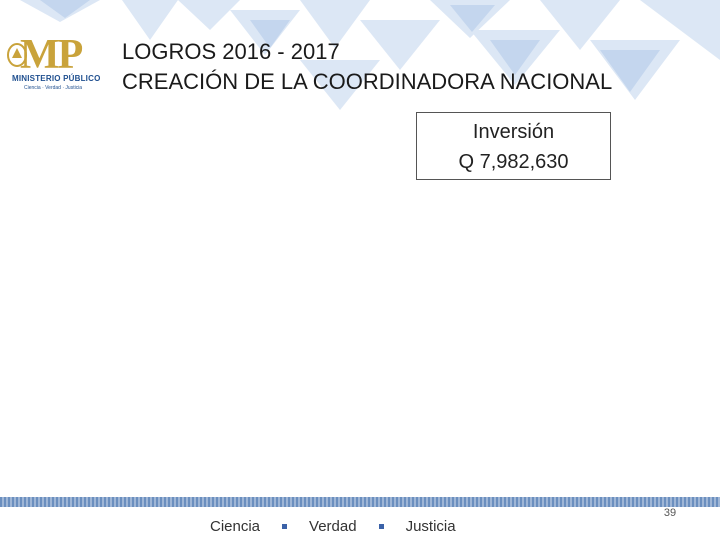 Image resolution: width=720 pixels, height=540 pixels. I want to click on title-line-1: LOGROS 2016 - 2017, so click(231, 51).